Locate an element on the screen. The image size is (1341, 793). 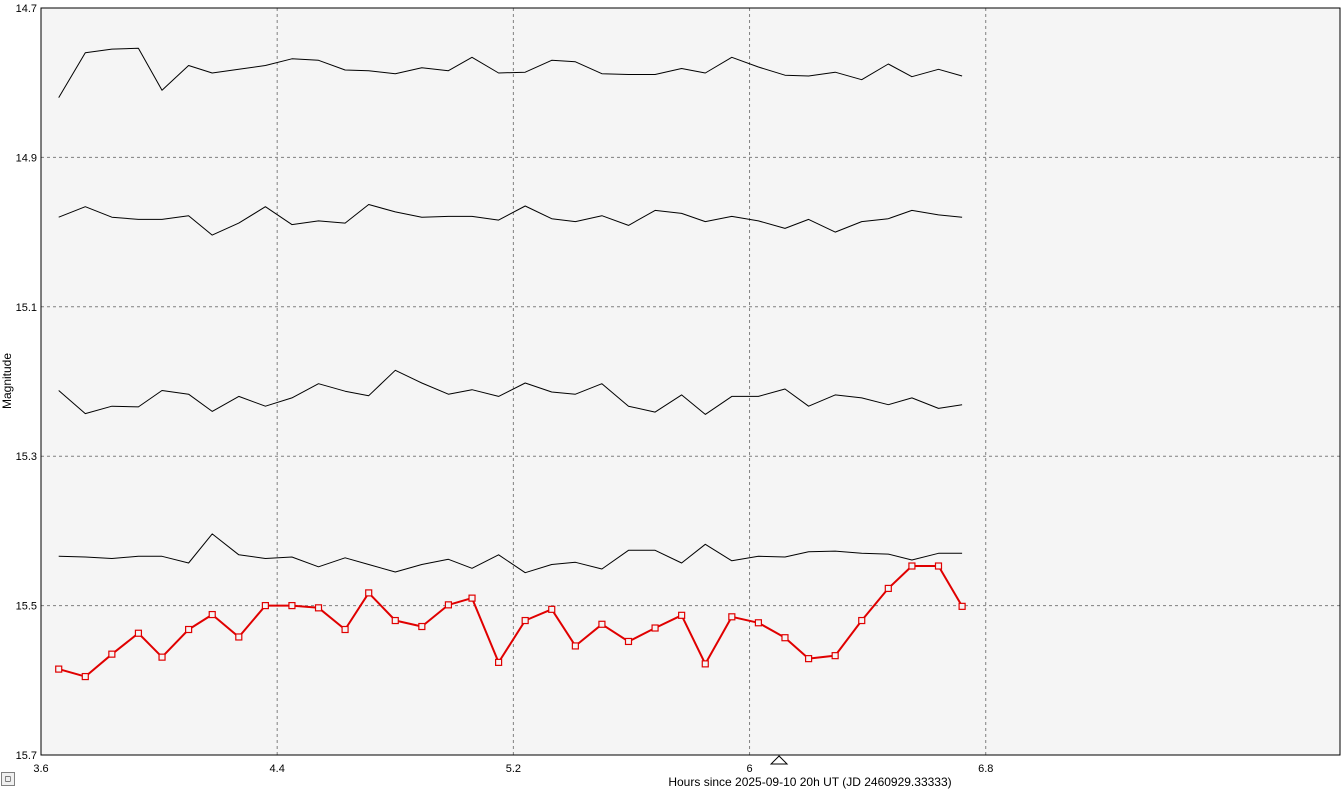
x-tick-label: 3.6 is located at coordinates (40, 769).